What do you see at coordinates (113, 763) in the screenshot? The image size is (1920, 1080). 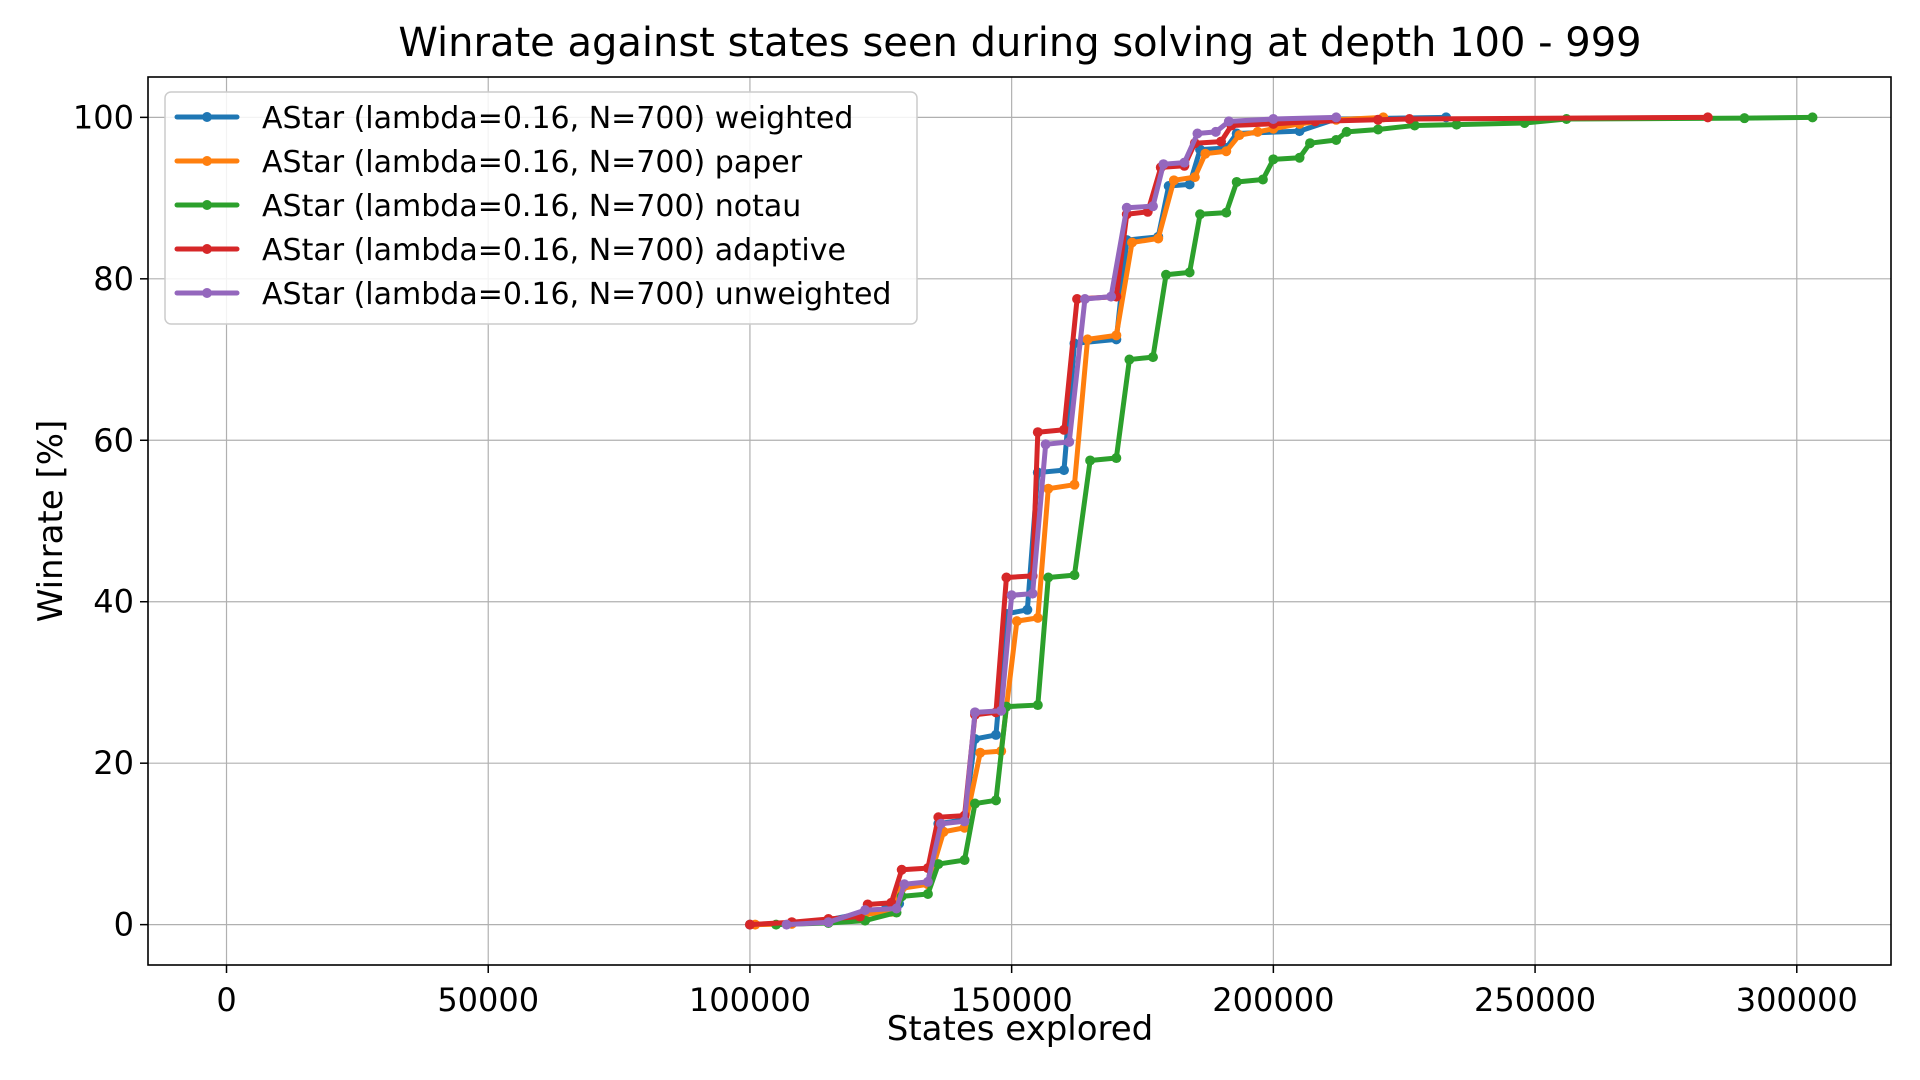 I see `y-tick-label: 20` at bounding box center [113, 763].